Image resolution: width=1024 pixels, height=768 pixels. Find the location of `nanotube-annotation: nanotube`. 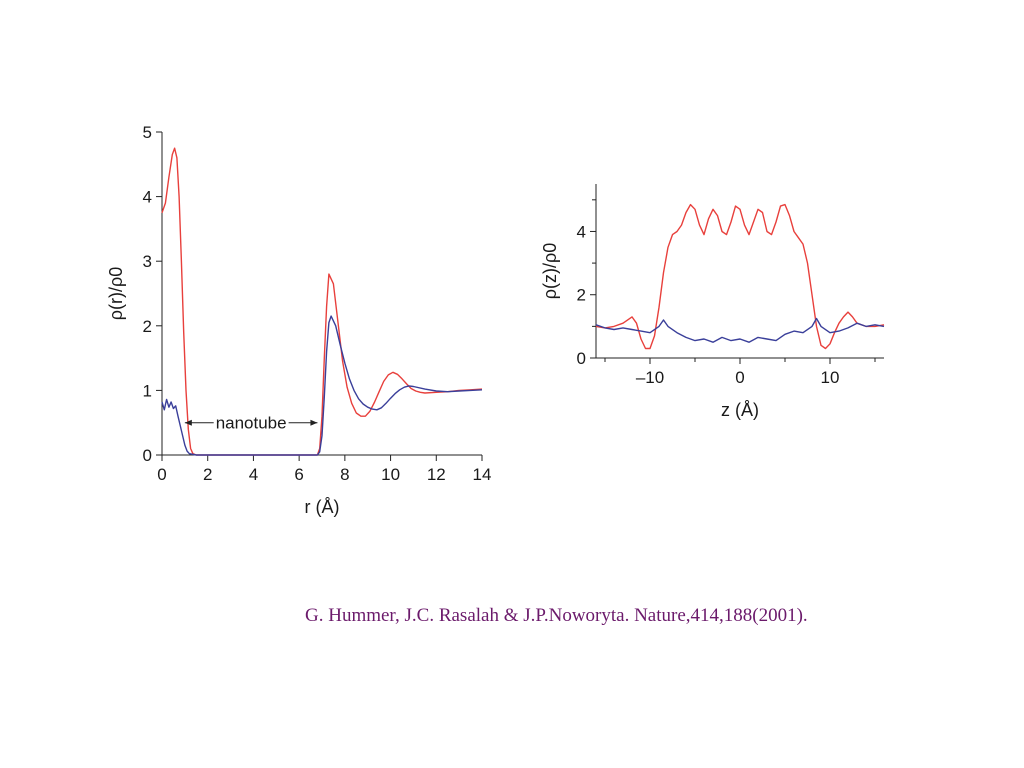

nanotube-annotation: nanotube is located at coordinates (251, 423).